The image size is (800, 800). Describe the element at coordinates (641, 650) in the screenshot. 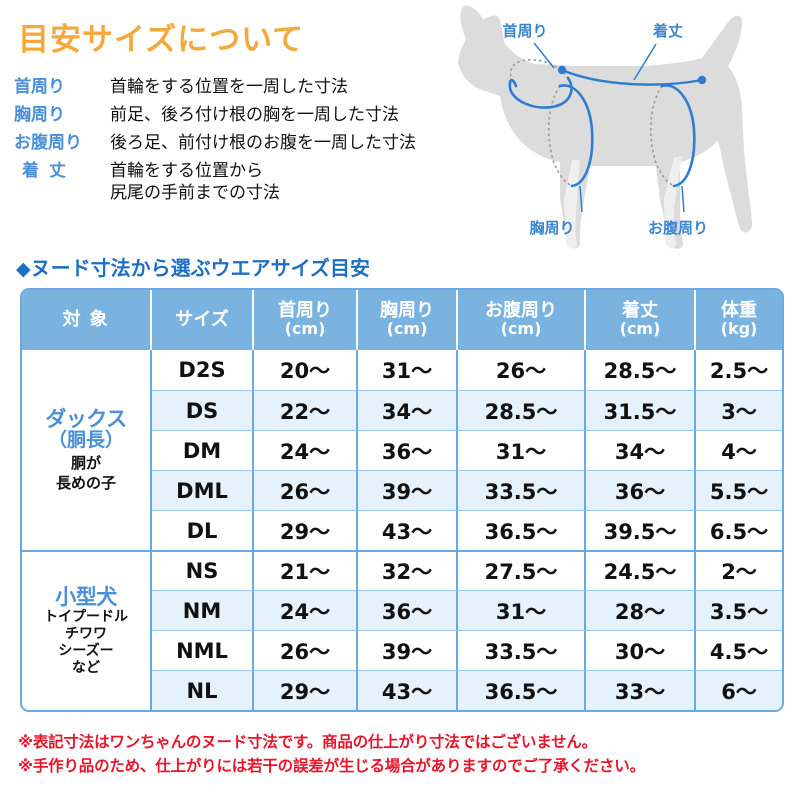

I see `cell-length: 30～` at that location.